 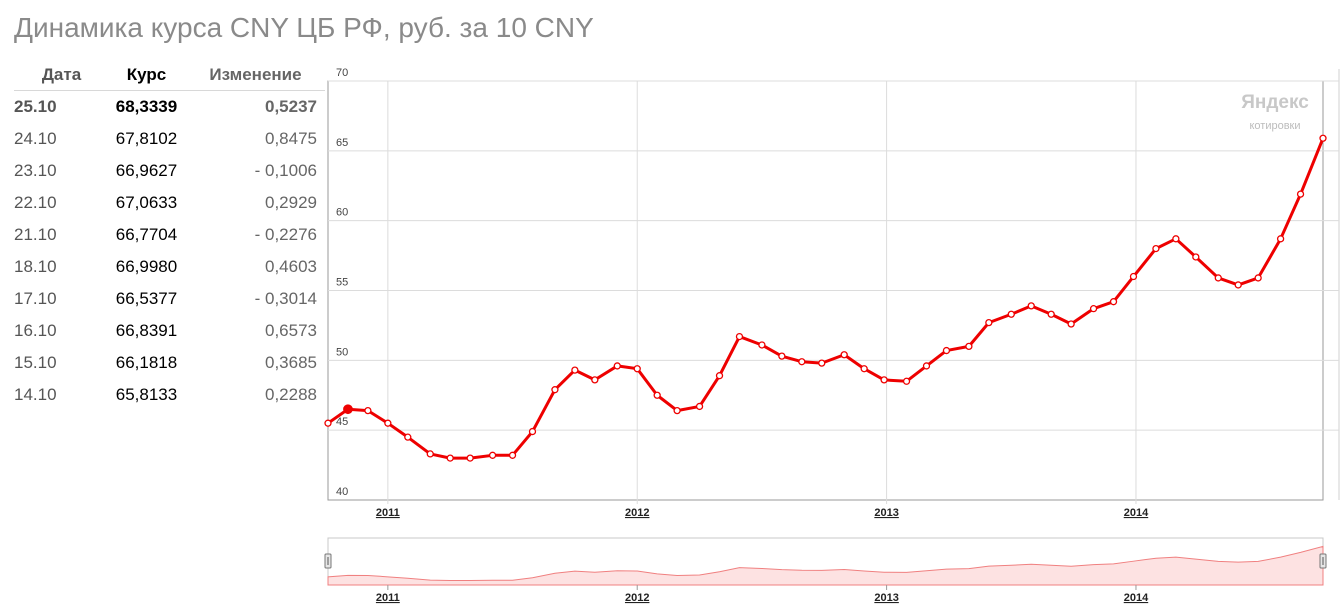 I want to click on row-date: 14.10, so click(x=35, y=394).